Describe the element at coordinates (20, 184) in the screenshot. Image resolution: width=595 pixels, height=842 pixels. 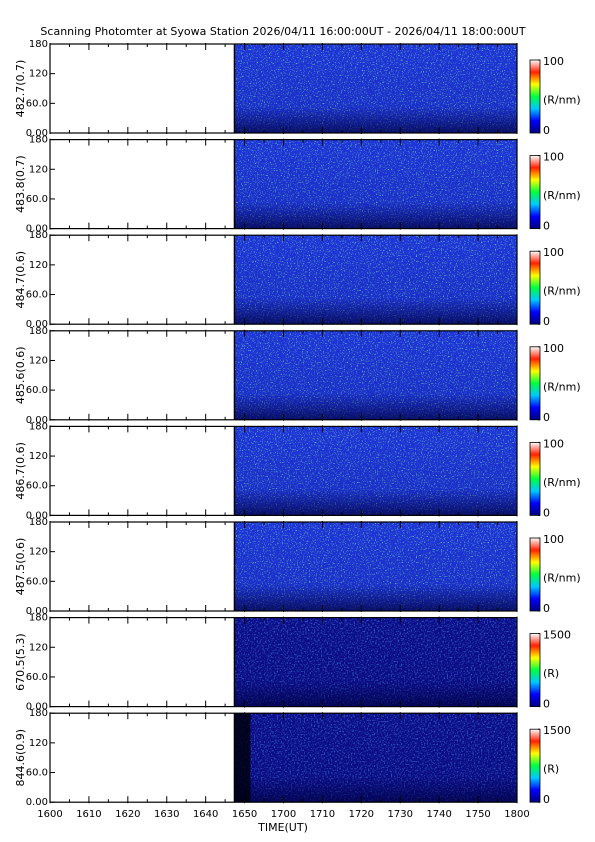
I see `y-axis-label: 483.8(0.7)` at that location.